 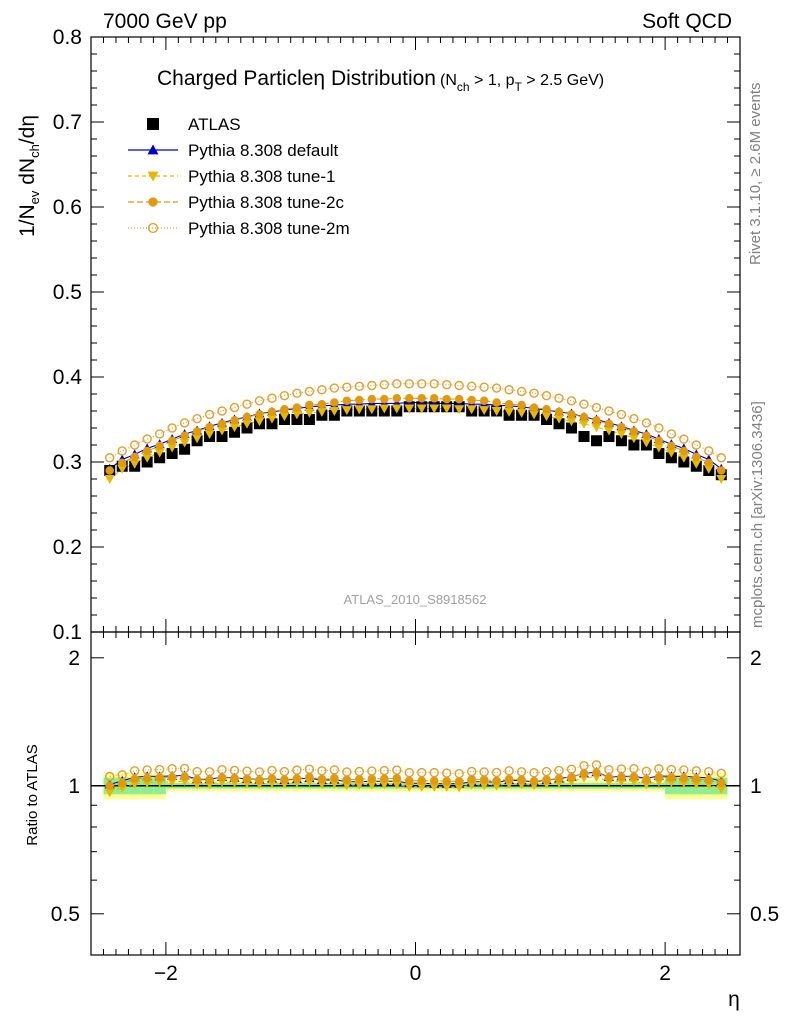 What do you see at coordinates (67, 207) in the screenshot?
I see `y-tick-label: 0.6` at bounding box center [67, 207].